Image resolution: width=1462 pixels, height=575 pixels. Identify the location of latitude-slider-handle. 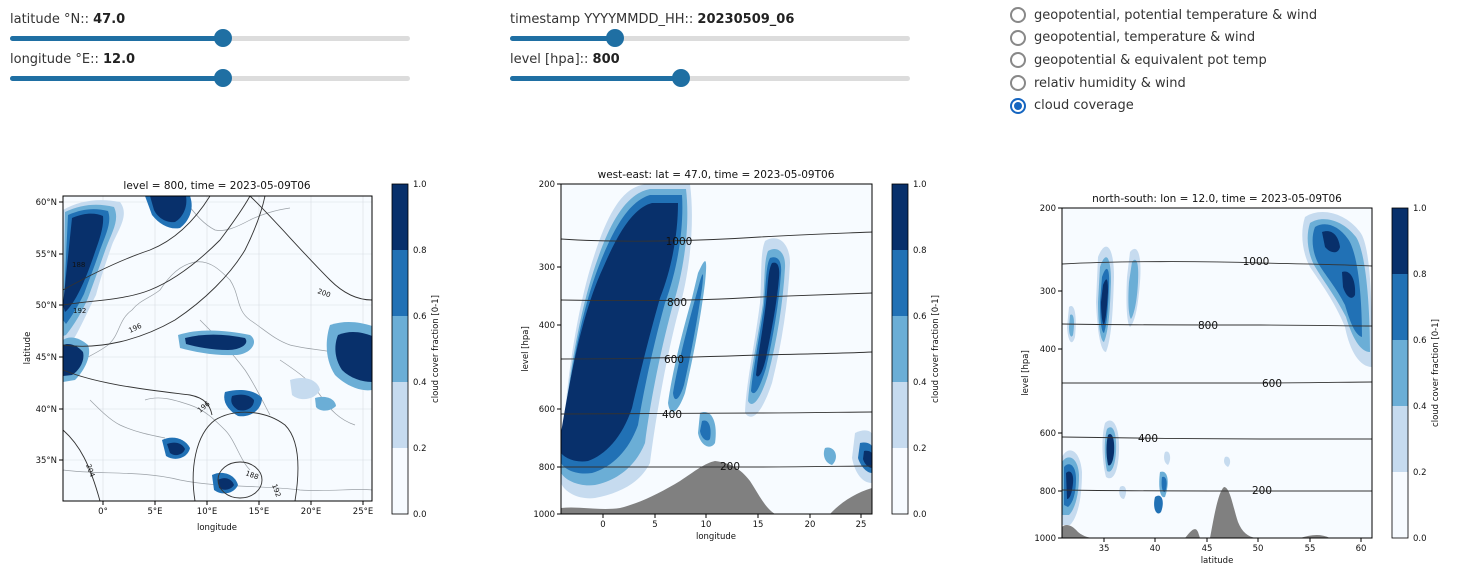
(223, 38).